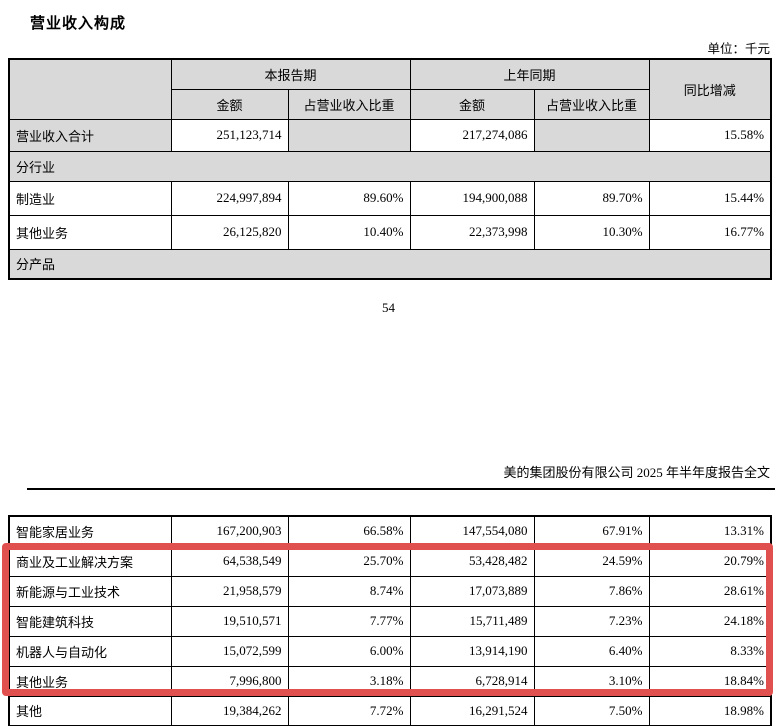 The height and width of the screenshot is (726, 777). I want to click on row-label-cell: 其他, so click(90, 710).